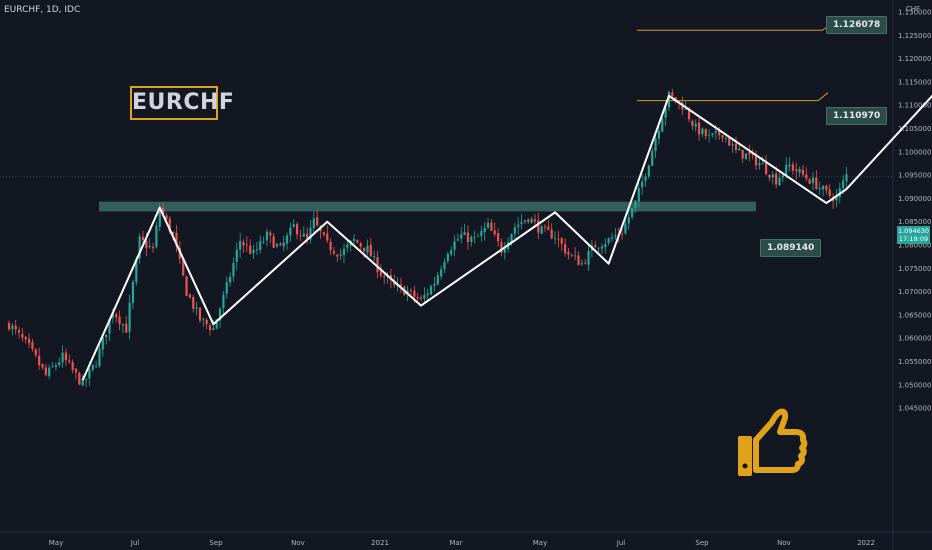 The width and height of the screenshot is (932, 550). What do you see at coordinates (914, 362) in the screenshot?
I see `y-tick-label: 1.055000` at bounding box center [914, 362].